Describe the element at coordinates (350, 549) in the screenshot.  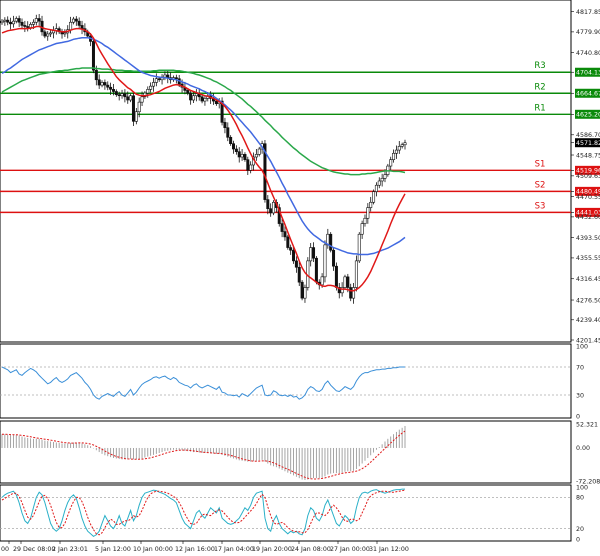
I see `x-tick-label: 27 Jan 00:00` at that location.